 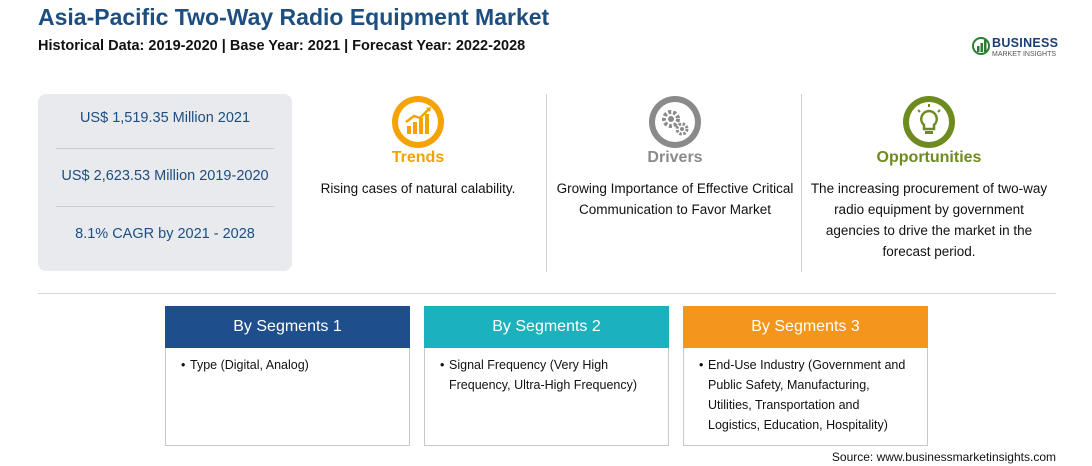 What do you see at coordinates (546, 327) in the screenshot?
I see `segment-2-header: By Segments 2` at bounding box center [546, 327].